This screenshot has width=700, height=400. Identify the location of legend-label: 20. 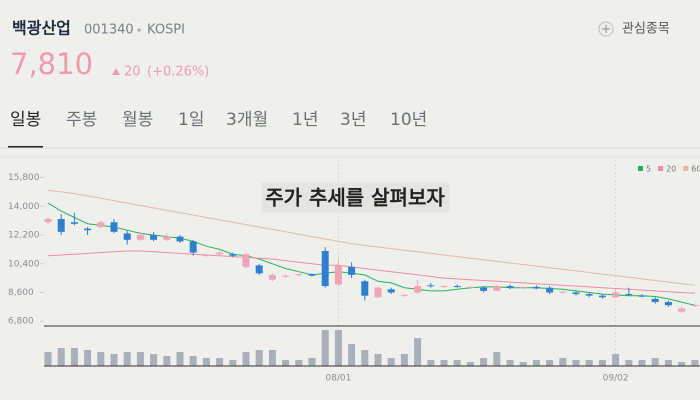
(671, 169).